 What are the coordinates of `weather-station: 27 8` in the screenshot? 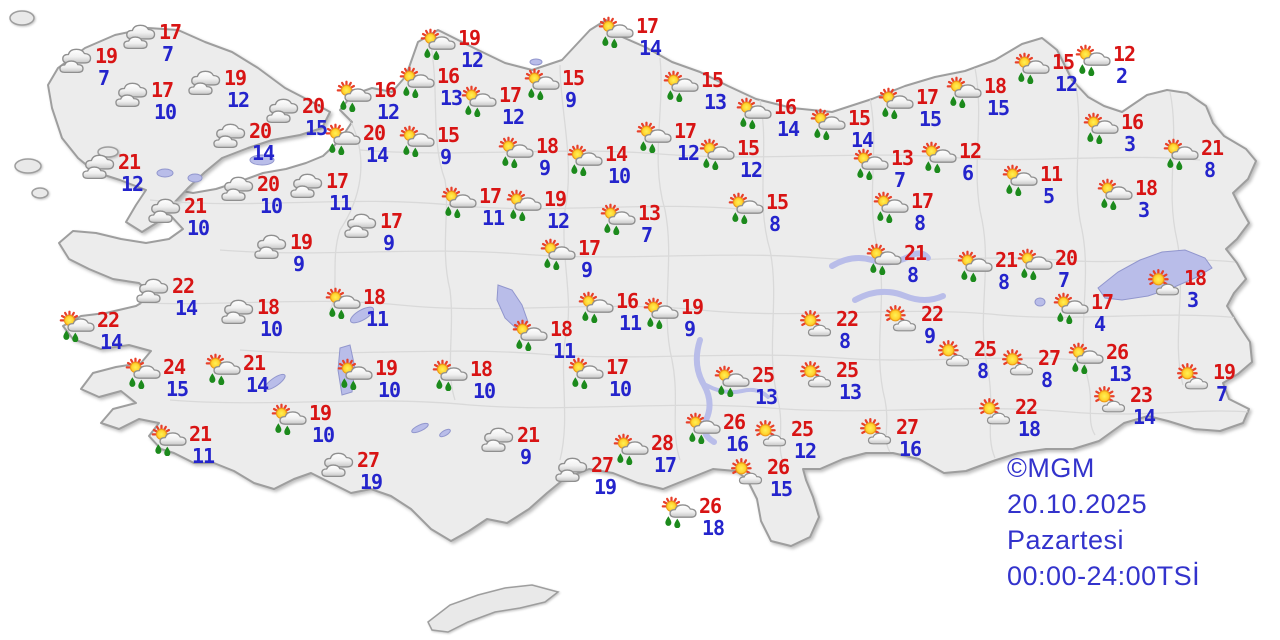 It's located at (1030, 369).